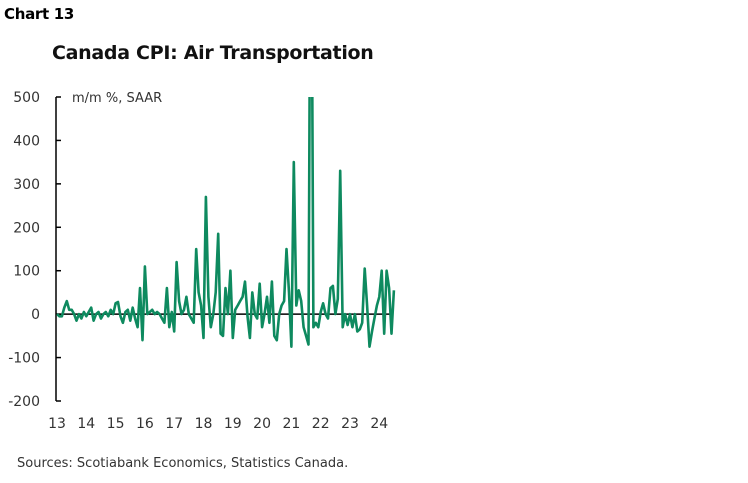 This screenshot has height=483, width=748. Describe the element at coordinates (213, 53) in the screenshot. I see `chart-title: Canada CPI: Air Transportation` at that location.